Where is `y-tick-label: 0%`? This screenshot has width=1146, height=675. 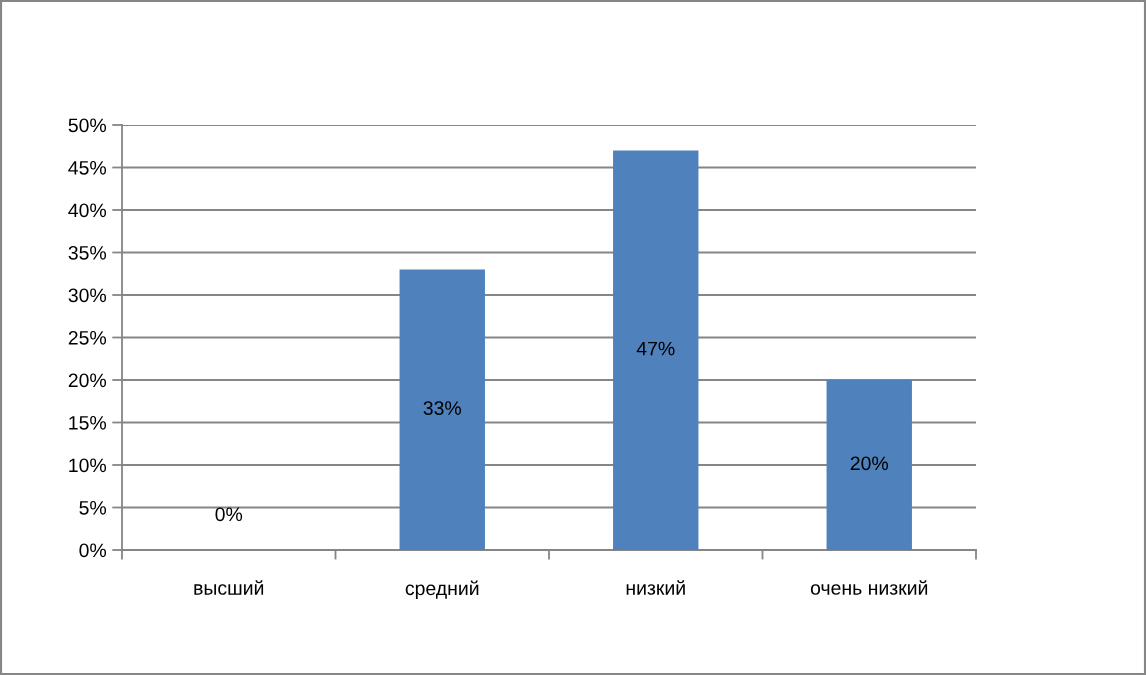 y-tick-label: 0% is located at coordinates (93, 550).